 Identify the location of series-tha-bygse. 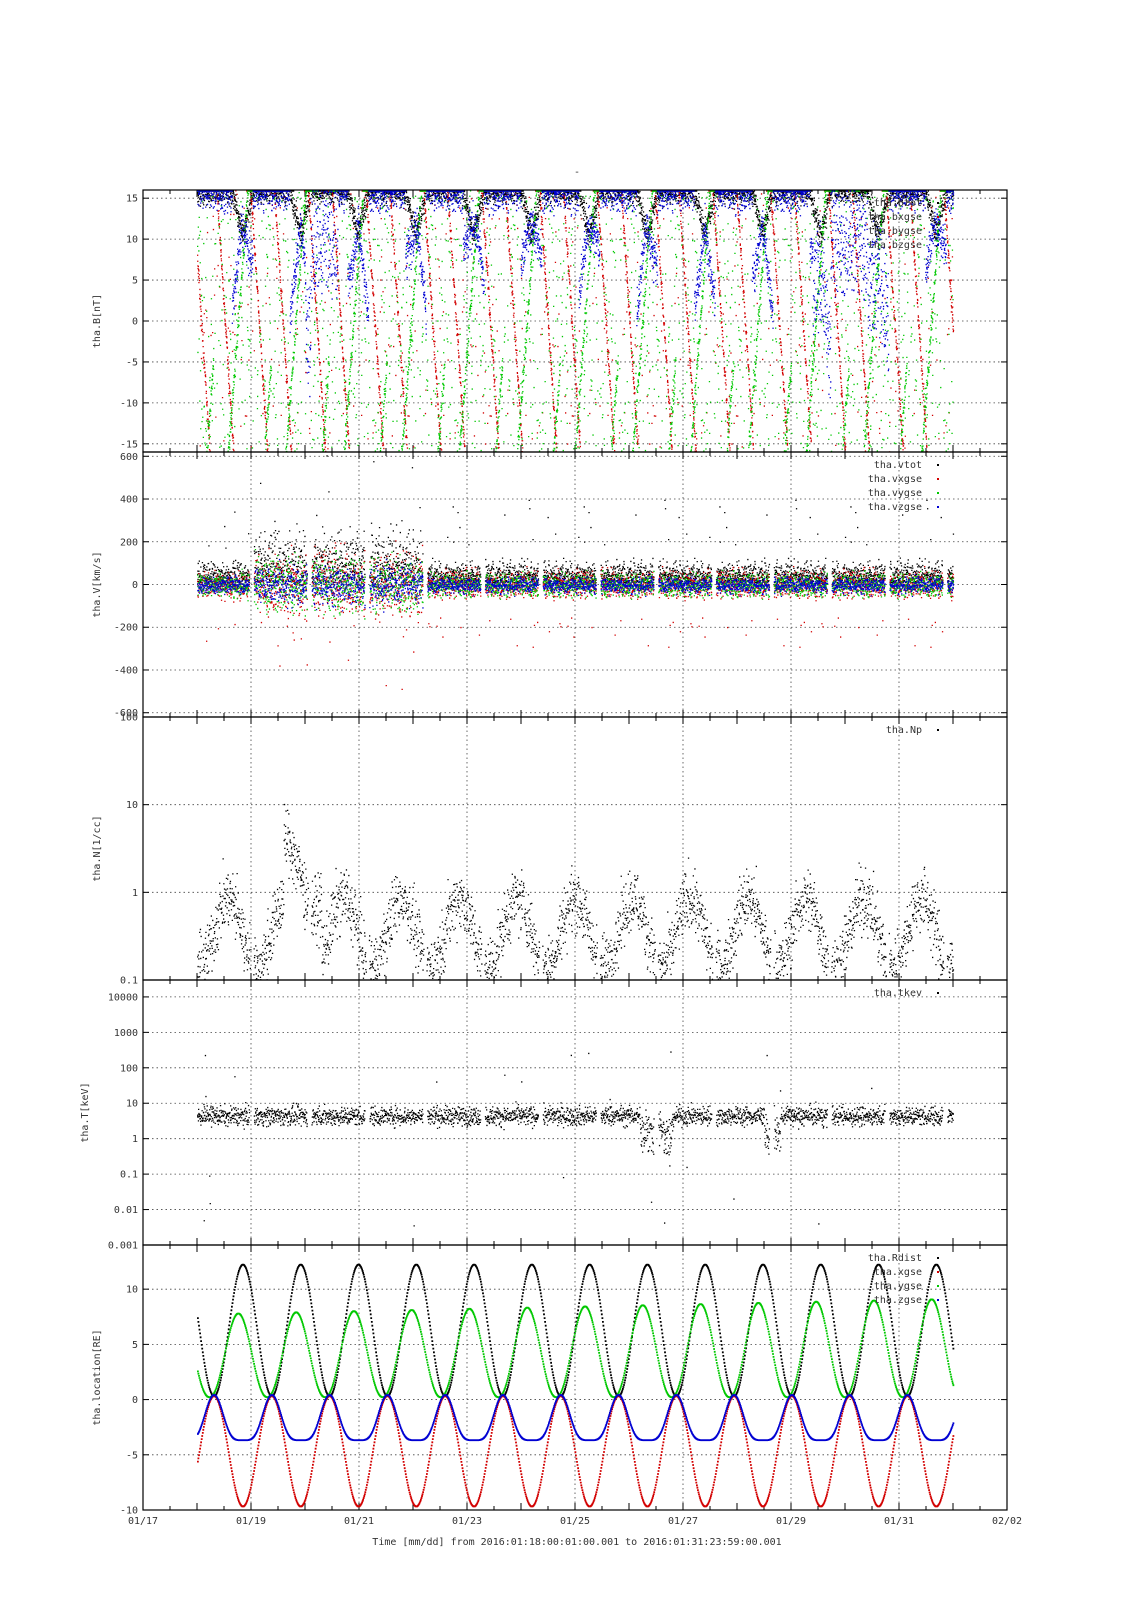
(576, 321).